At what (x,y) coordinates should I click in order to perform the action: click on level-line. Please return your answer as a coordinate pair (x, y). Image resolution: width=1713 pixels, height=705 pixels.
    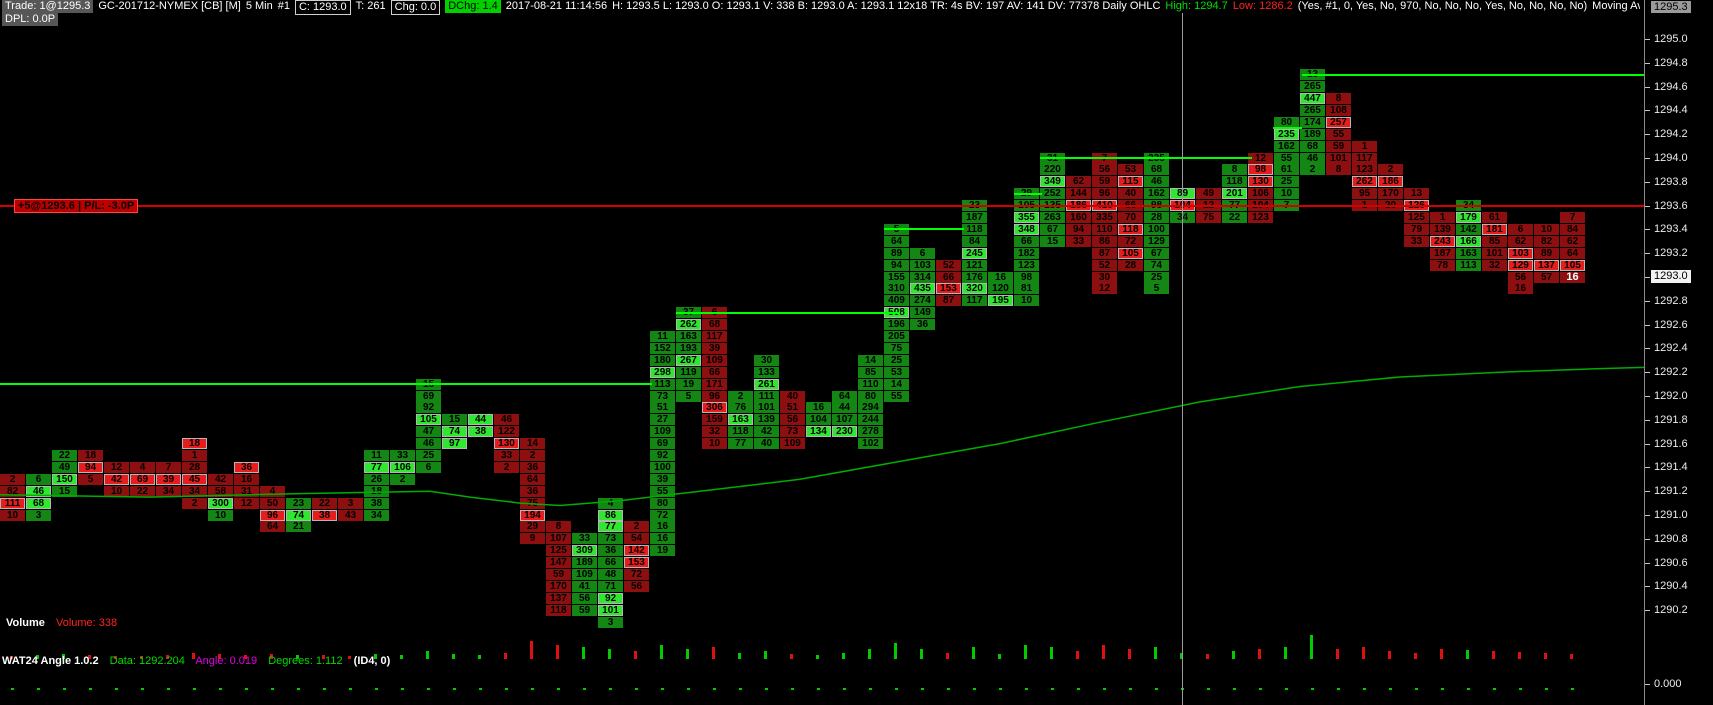
    Looking at the image, I should click on (1287, 128).